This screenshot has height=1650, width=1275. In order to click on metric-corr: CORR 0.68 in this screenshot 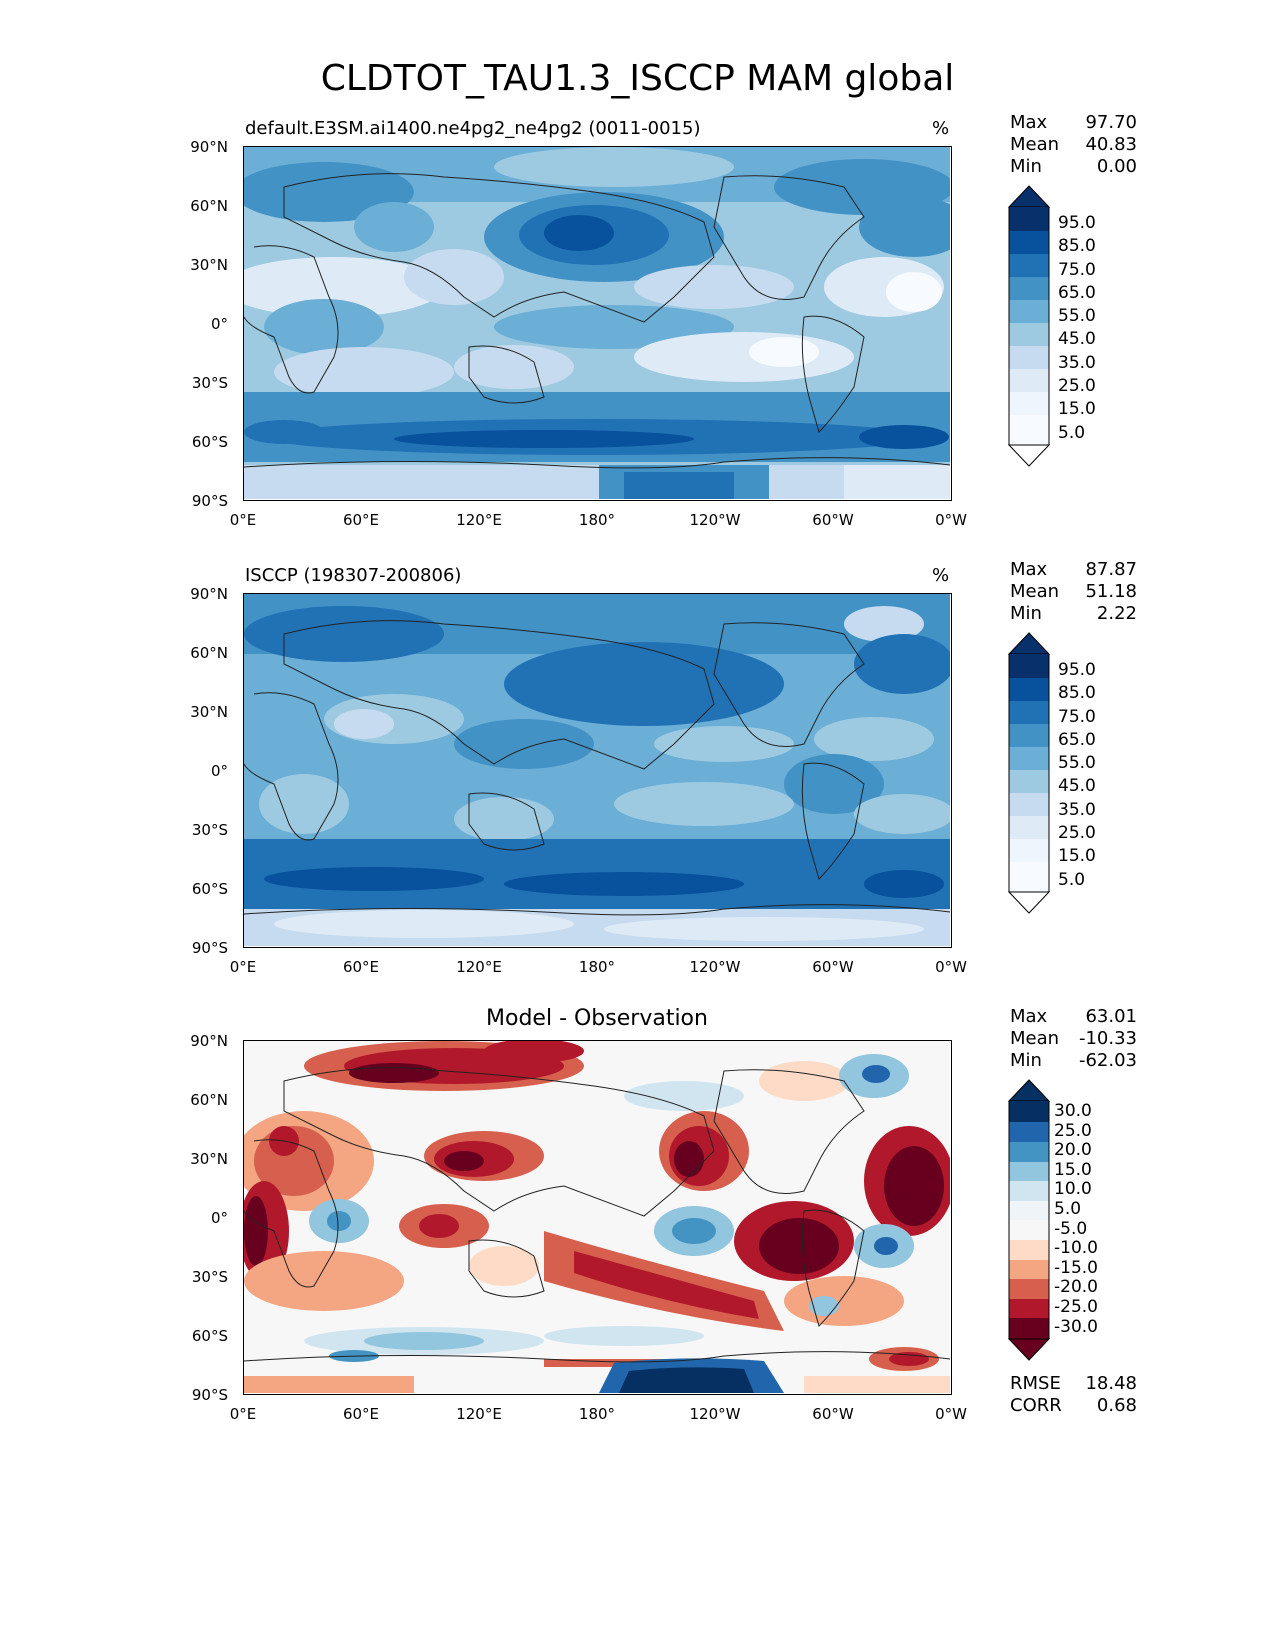, I will do `click(1073, 1406)`.